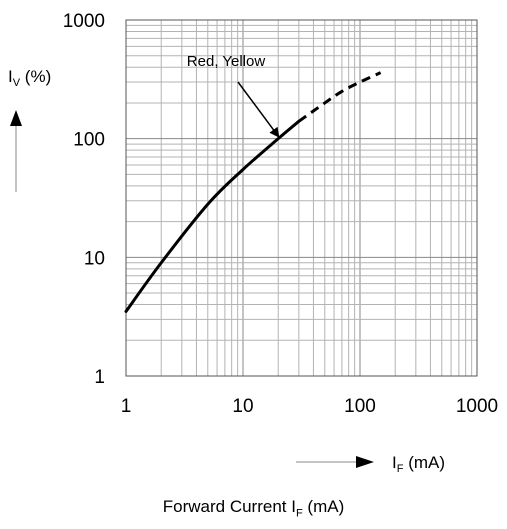 The height and width of the screenshot is (529, 507). I want to click on series-line-dashed, so click(339, 97).